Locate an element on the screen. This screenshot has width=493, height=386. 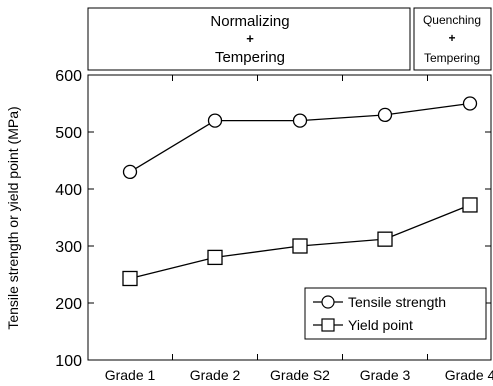
x-tick-label: Grade 1 is located at coordinates (130, 375).